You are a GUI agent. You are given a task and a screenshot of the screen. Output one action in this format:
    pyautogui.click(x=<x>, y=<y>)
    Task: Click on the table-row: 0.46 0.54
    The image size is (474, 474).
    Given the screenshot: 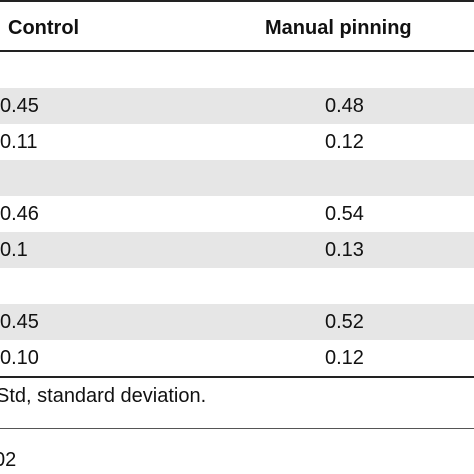 What is the action you would take?
    pyautogui.click(x=237, y=214)
    